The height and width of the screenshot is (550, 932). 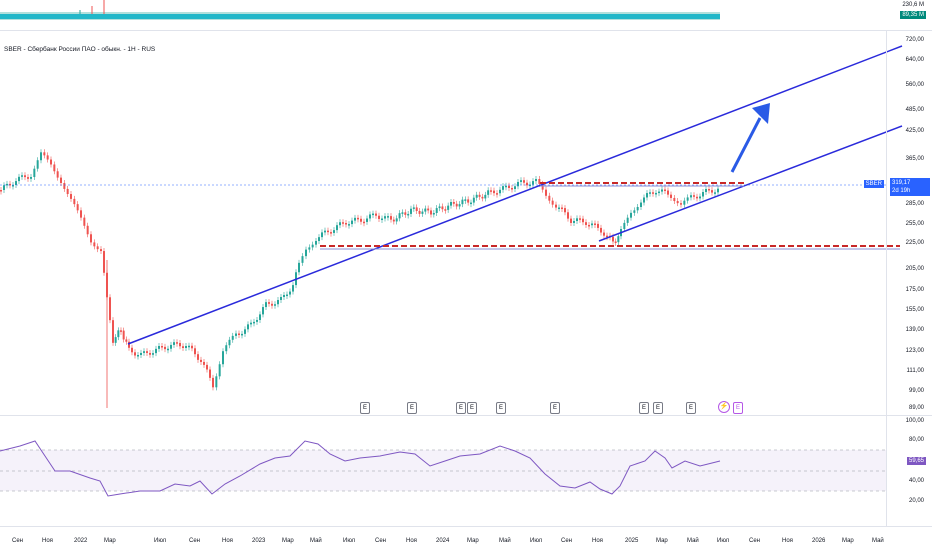 What do you see at coordinates (746, 145) in the screenshot?
I see `forecast-arrow-shaft` at bounding box center [746, 145].